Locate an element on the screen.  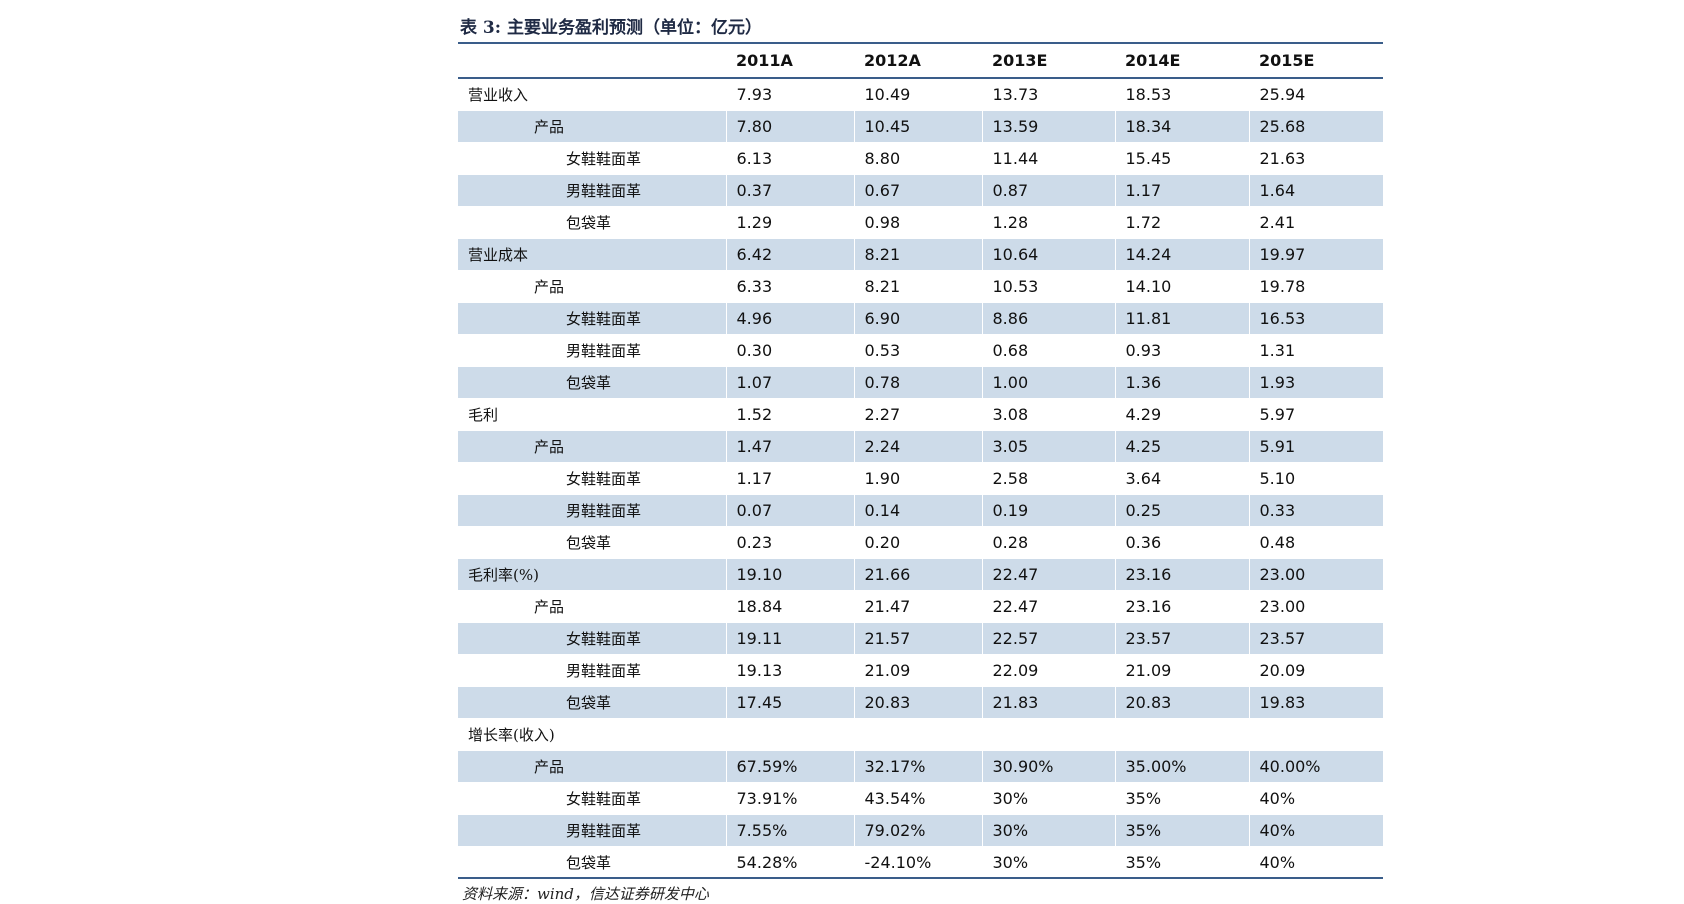
value-cell-2012a: 0.53 is located at coordinates (917, 350).